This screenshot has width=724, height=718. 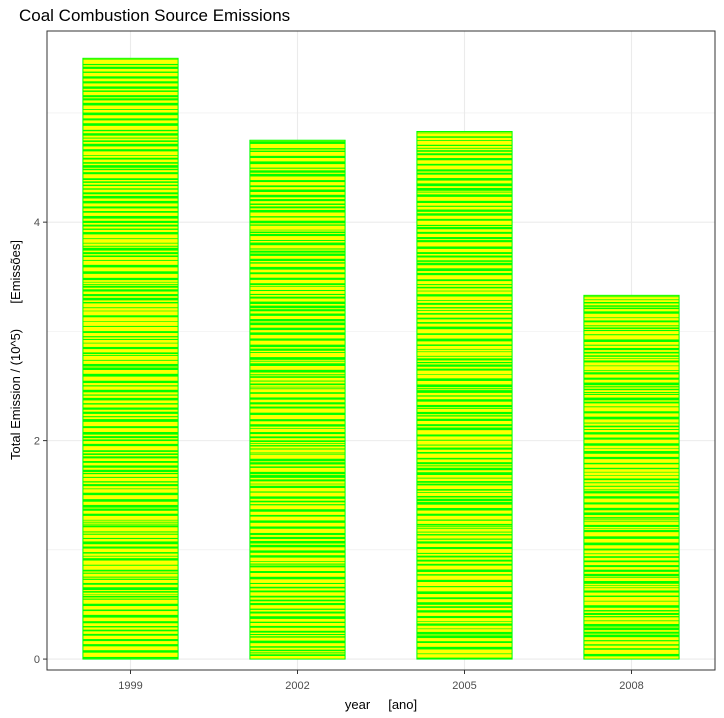 What do you see at coordinates (15, 350) in the screenshot?
I see `y-axis-title: Total Emission / (10^5) [Emissões]` at bounding box center [15, 350].